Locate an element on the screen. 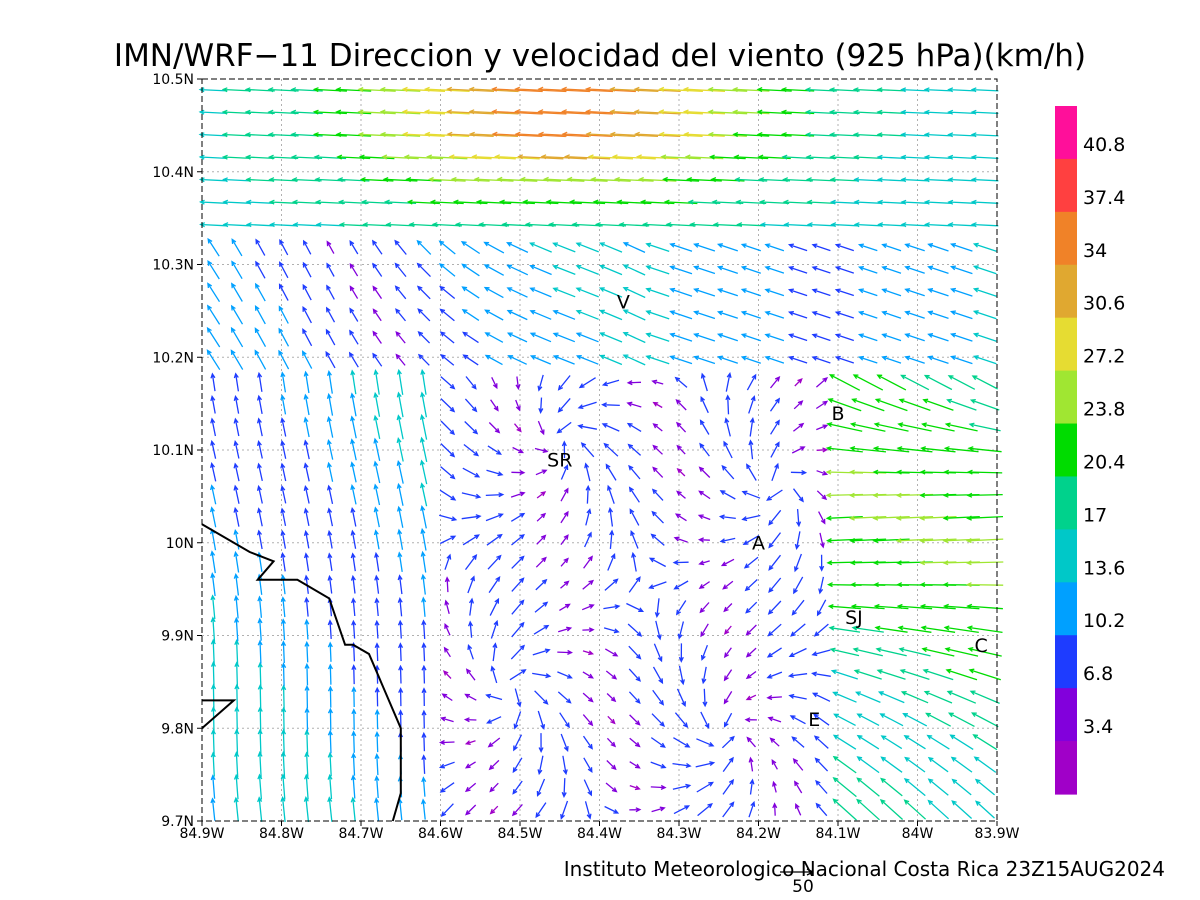  x-tick-label: 84.4W is located at coordinates (599, 834).